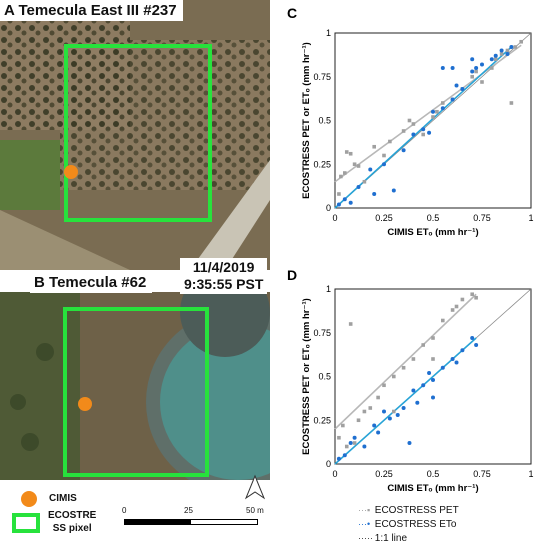 This screenshot has width=540, height=550. I want to click on x-tick-label: 0, so click(334, 218).